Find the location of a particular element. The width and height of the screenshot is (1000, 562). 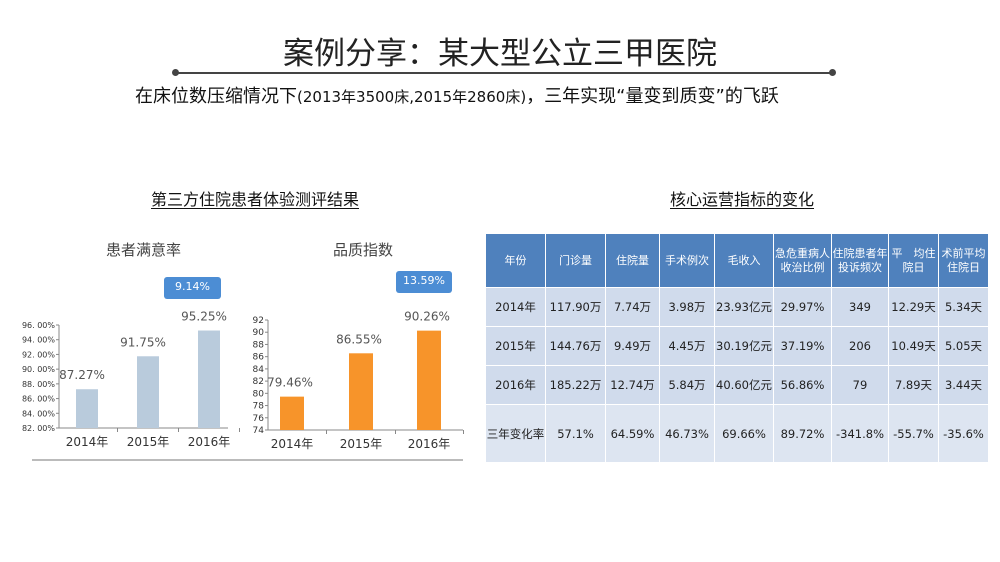

table-cell: -55.7% is located at coordinates (913, 433).